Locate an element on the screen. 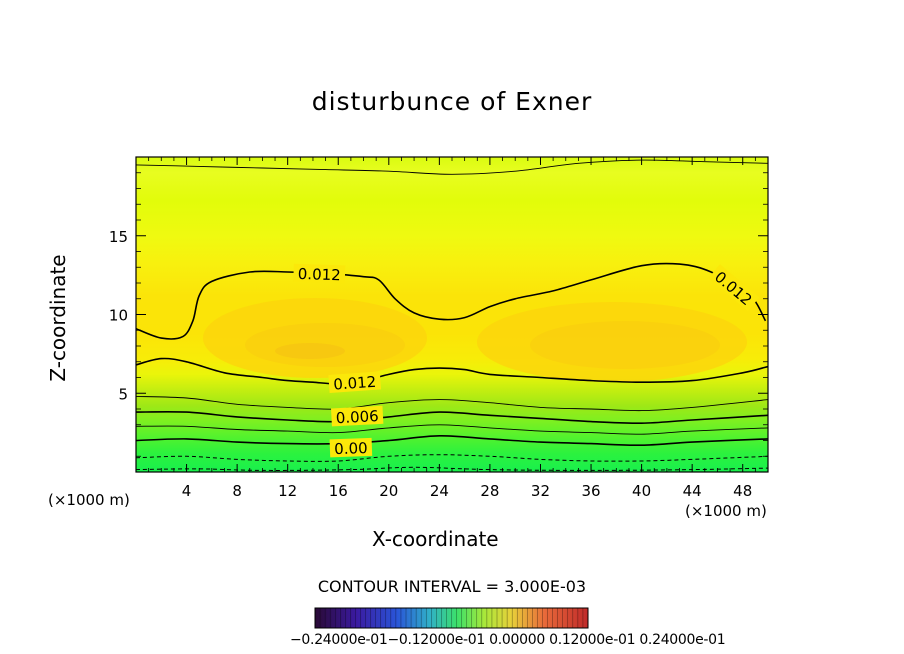 The height and width of the screenshot is (654, 904). x-unit-label-right: (×1000 m) is located at coordinates (726, 511).